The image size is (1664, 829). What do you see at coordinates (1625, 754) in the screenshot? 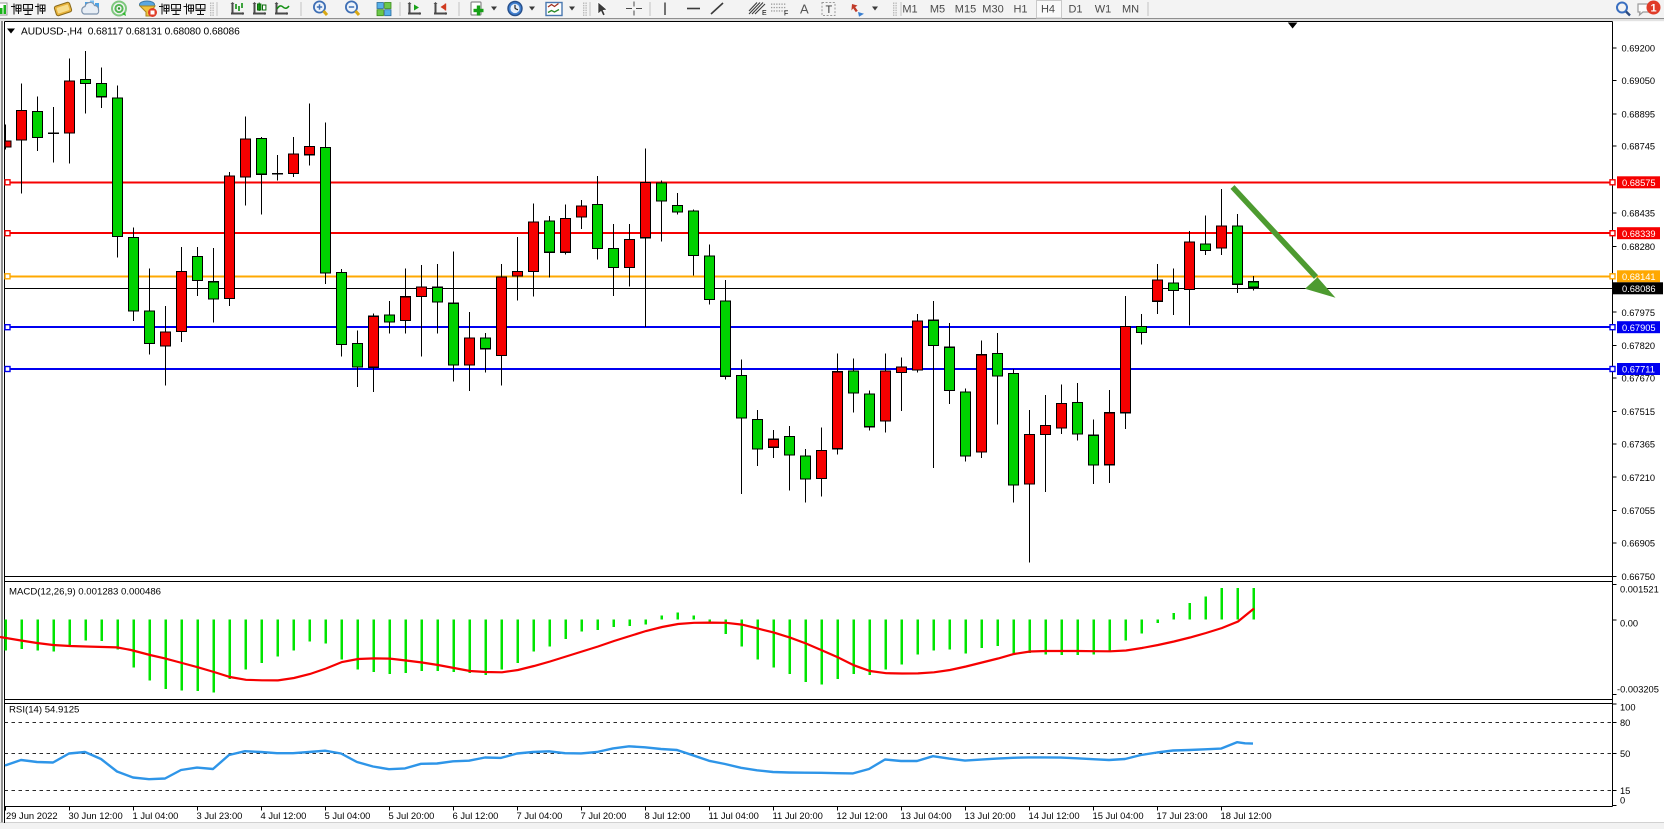
I see `svg-text: 50` at bounding box center [1625, 754].